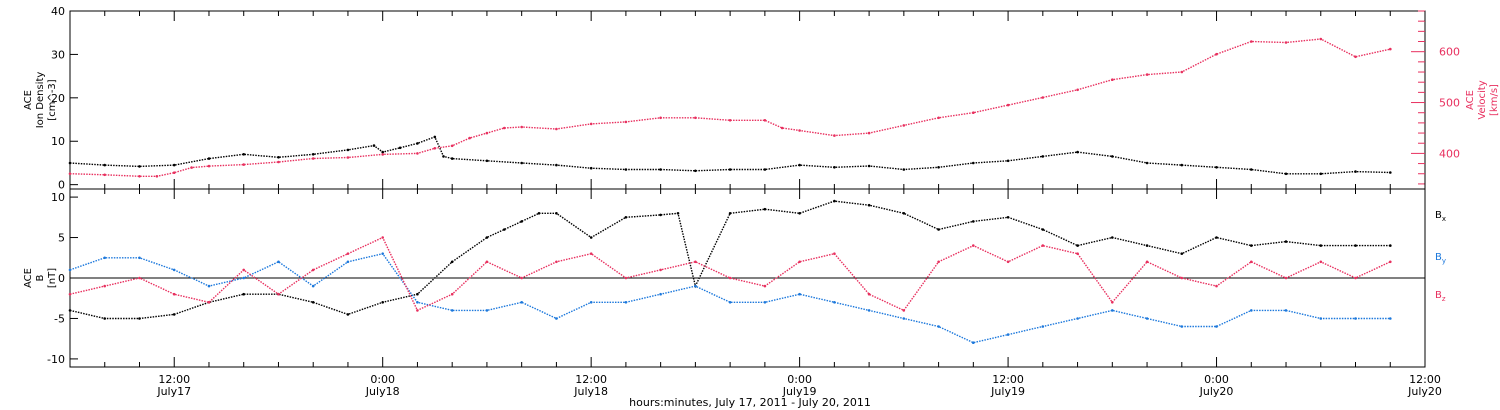 The image size is (1500, 410). What do you see at coordinates (28, 278) in the screenshot?
I see `b-axis-label-ace: ACE` at bounding box center [28, 278].